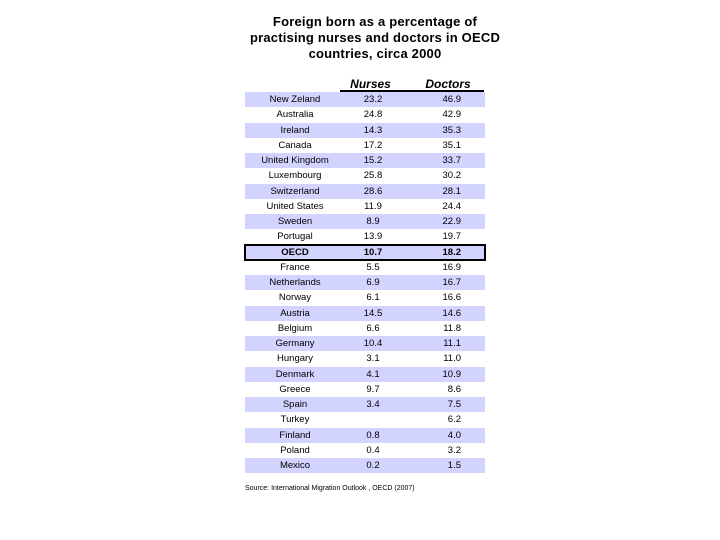 This screenshot has height=540, width=720. What do you see at coordinates (295, 282) in the screenshot?
I see `country-label: Netherlands` at bounding box center [295, 282].